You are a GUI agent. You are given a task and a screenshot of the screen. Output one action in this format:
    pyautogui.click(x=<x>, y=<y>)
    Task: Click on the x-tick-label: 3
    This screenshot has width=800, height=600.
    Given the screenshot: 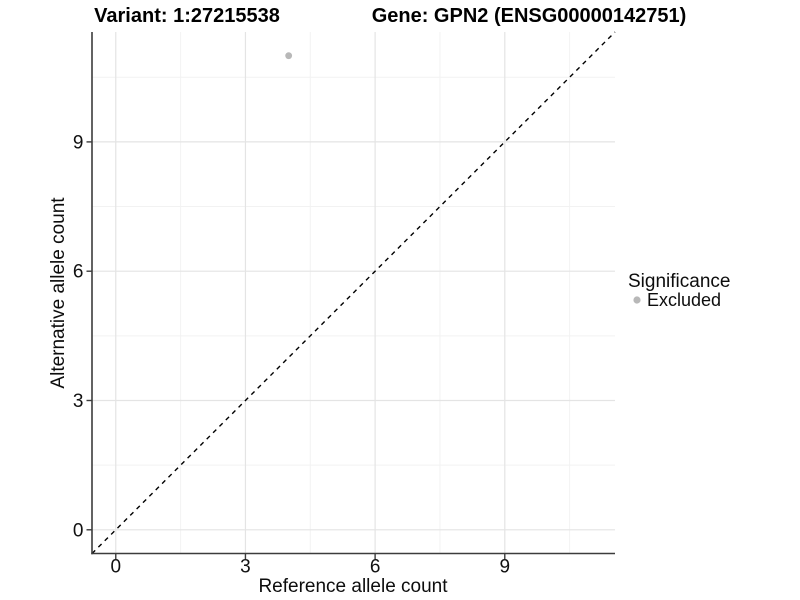 What is the action you would take?
    pyautogui.click(x=245, y=567)
    